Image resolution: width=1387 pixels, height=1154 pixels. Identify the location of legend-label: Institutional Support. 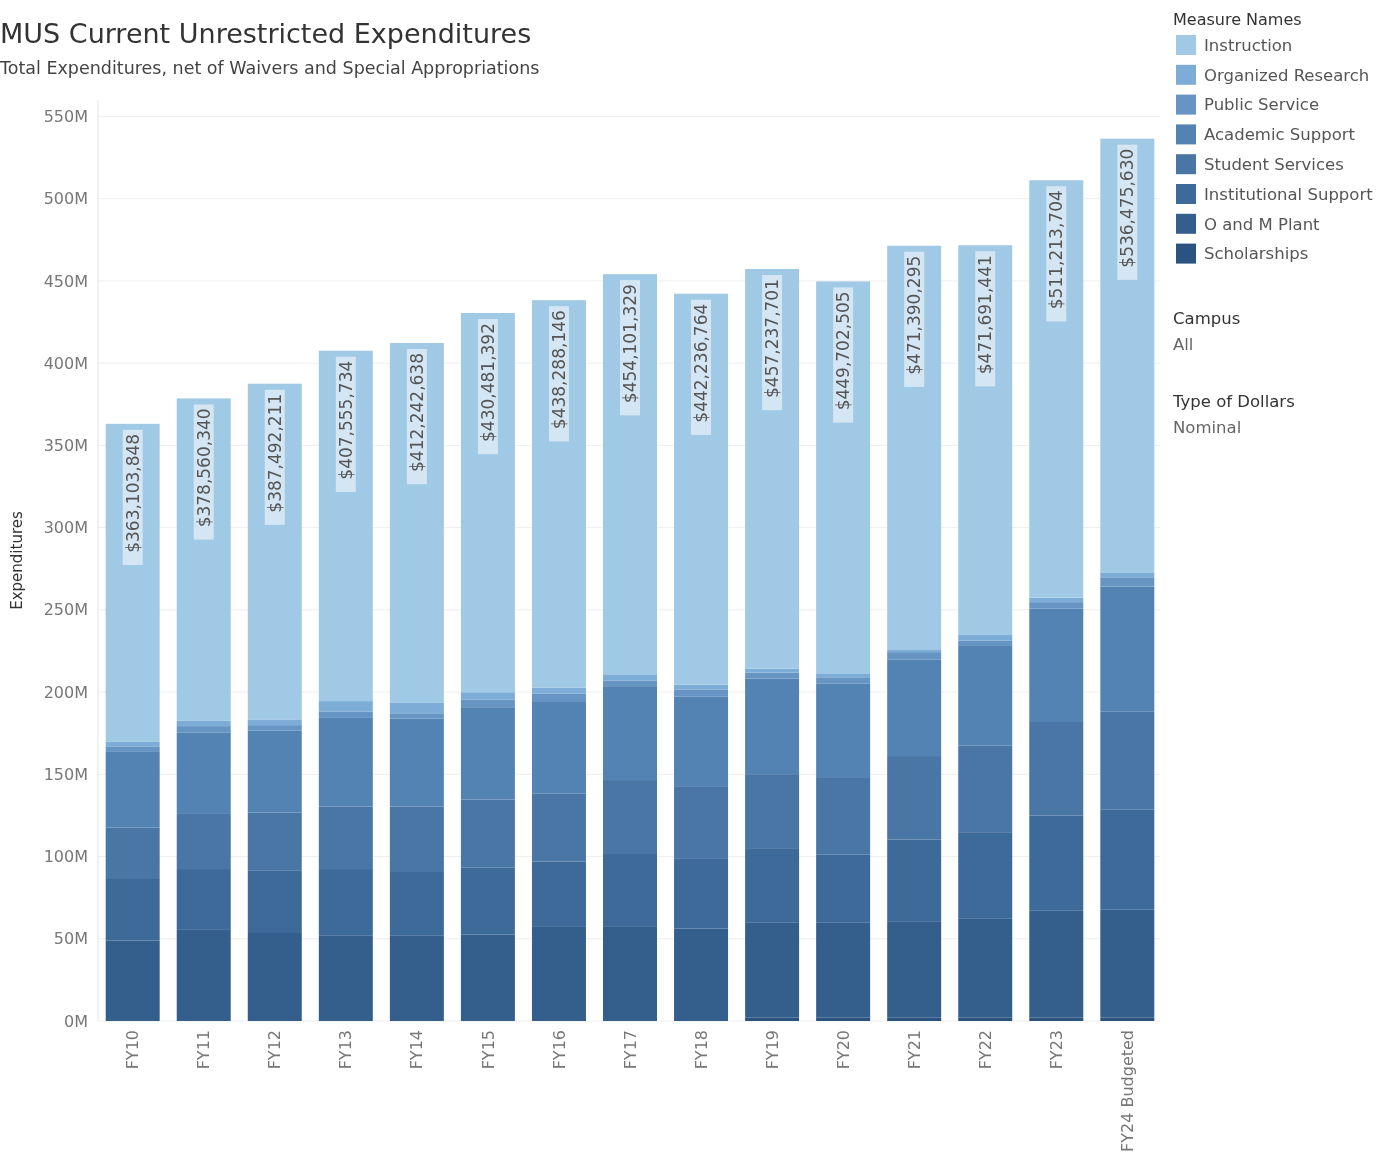
(1289, 194).